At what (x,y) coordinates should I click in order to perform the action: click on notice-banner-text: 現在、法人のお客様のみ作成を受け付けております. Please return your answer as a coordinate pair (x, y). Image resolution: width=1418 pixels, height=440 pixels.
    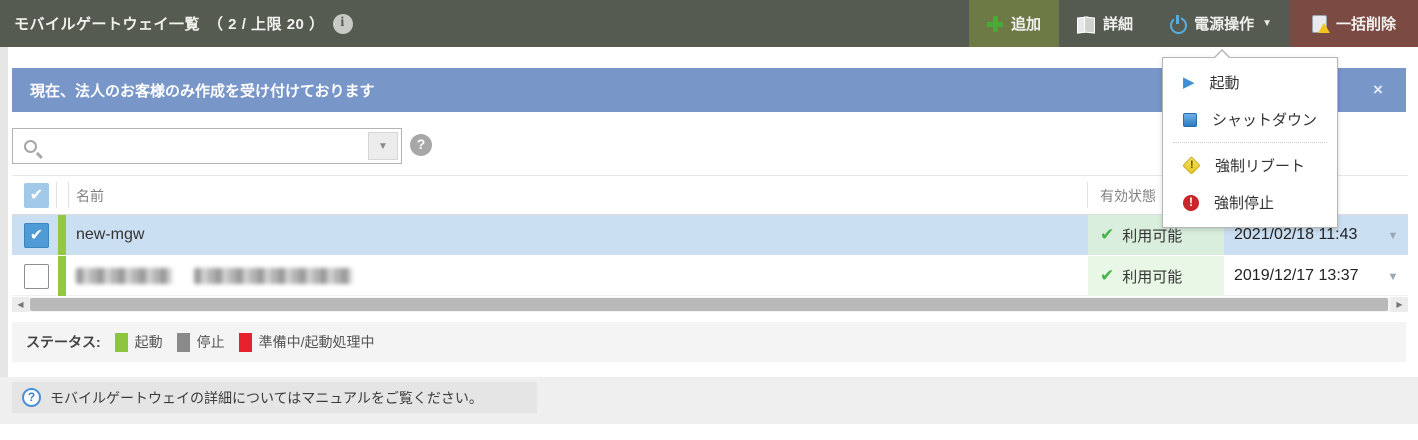
    Looking at the image, I should click on (202, 91).